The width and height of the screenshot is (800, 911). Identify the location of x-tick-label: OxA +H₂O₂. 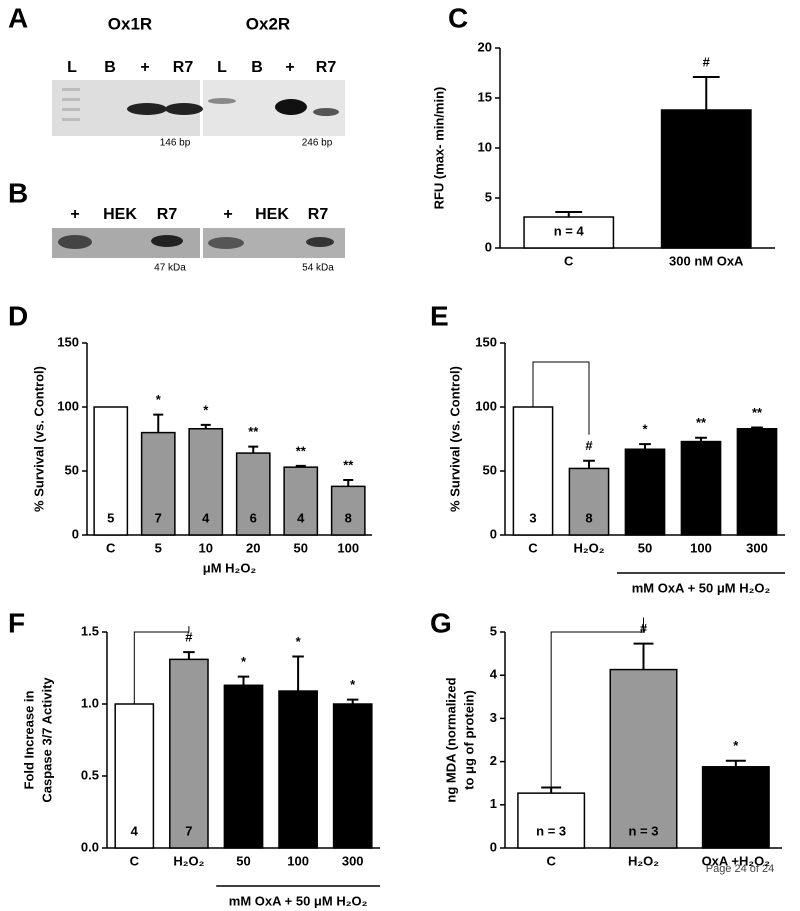
(736, 860).